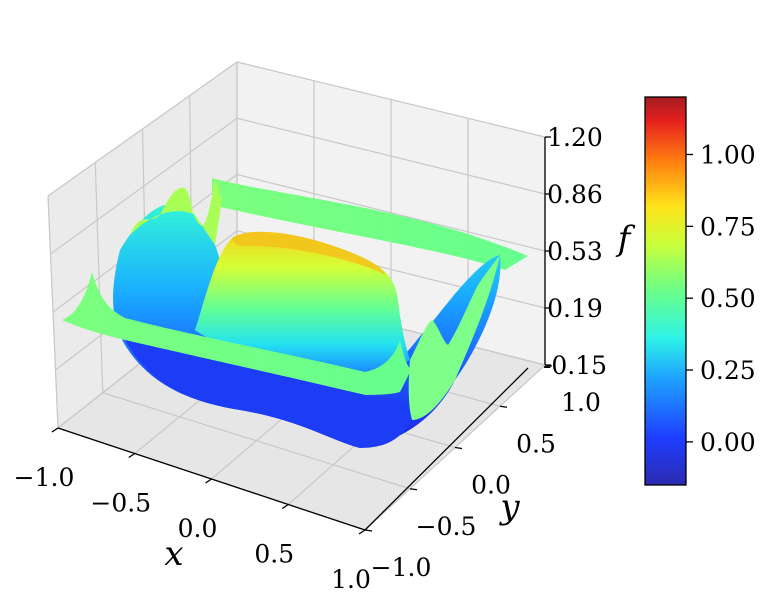 This screenshot has width=770, height=609. I want to click on z-tick-label: 0.53, so click(575, 251).